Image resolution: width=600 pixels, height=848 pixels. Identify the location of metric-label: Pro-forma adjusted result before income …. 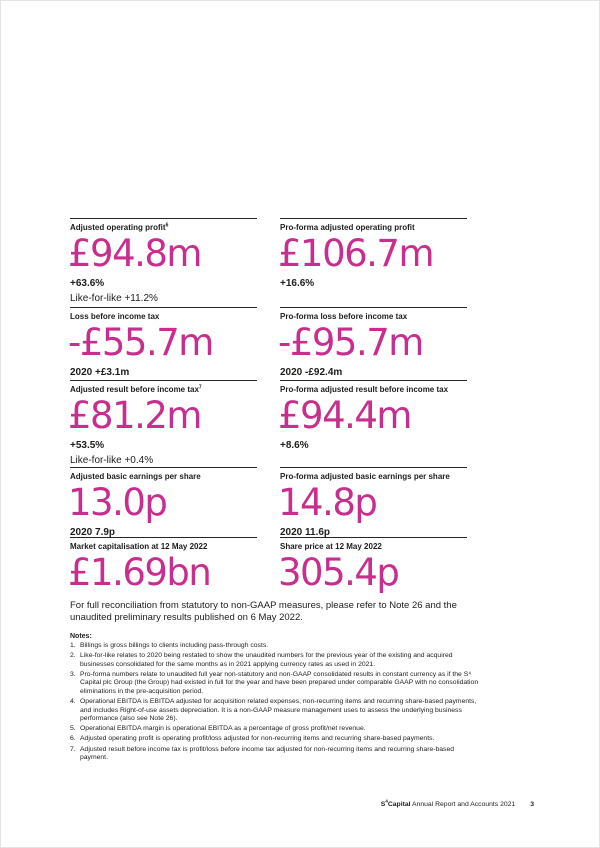
(373, 390).